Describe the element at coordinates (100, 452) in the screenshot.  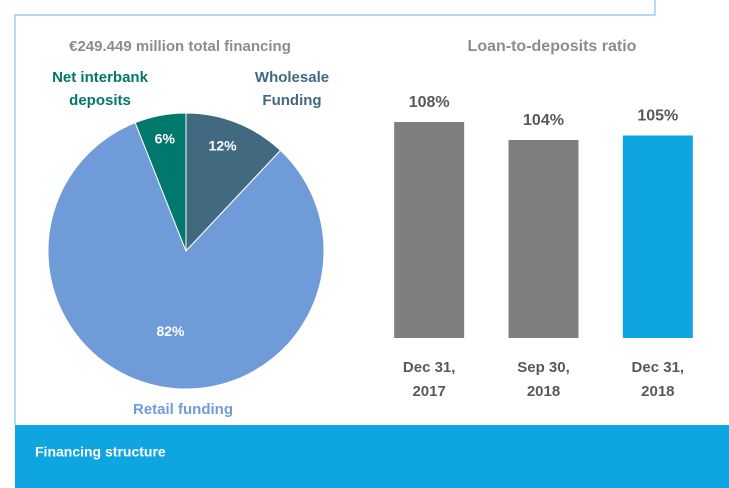
I see `footer-title: Financing structure` at that location.